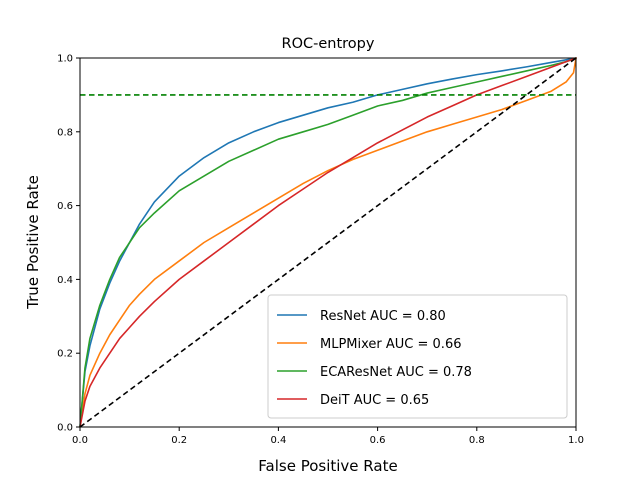  What do you see at coordinates (383, 316) in the screenshot?
I see `legend-label-1: ResNet AUC = 0.80` at bounding box center [383, 316].